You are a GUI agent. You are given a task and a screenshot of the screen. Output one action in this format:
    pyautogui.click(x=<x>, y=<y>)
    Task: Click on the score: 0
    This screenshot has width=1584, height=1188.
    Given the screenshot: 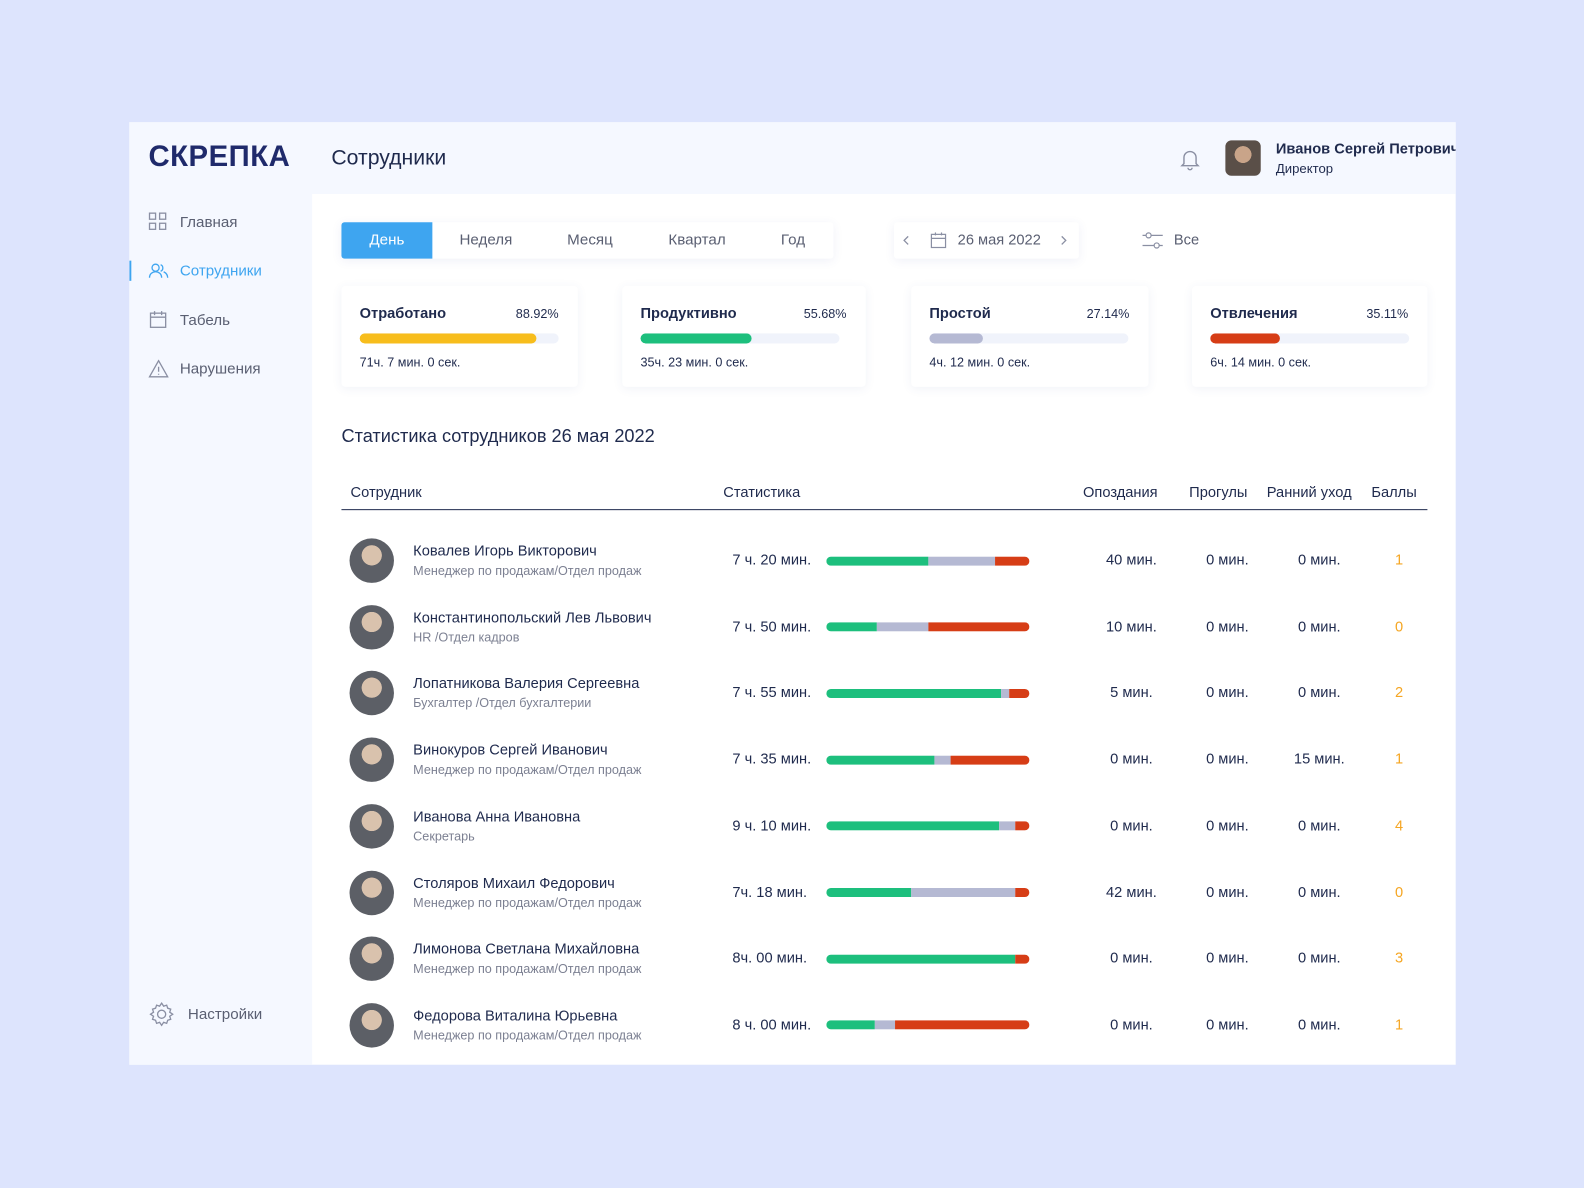 What is the action you would take?
    pyautogui.click(x=1399, y=892)
    